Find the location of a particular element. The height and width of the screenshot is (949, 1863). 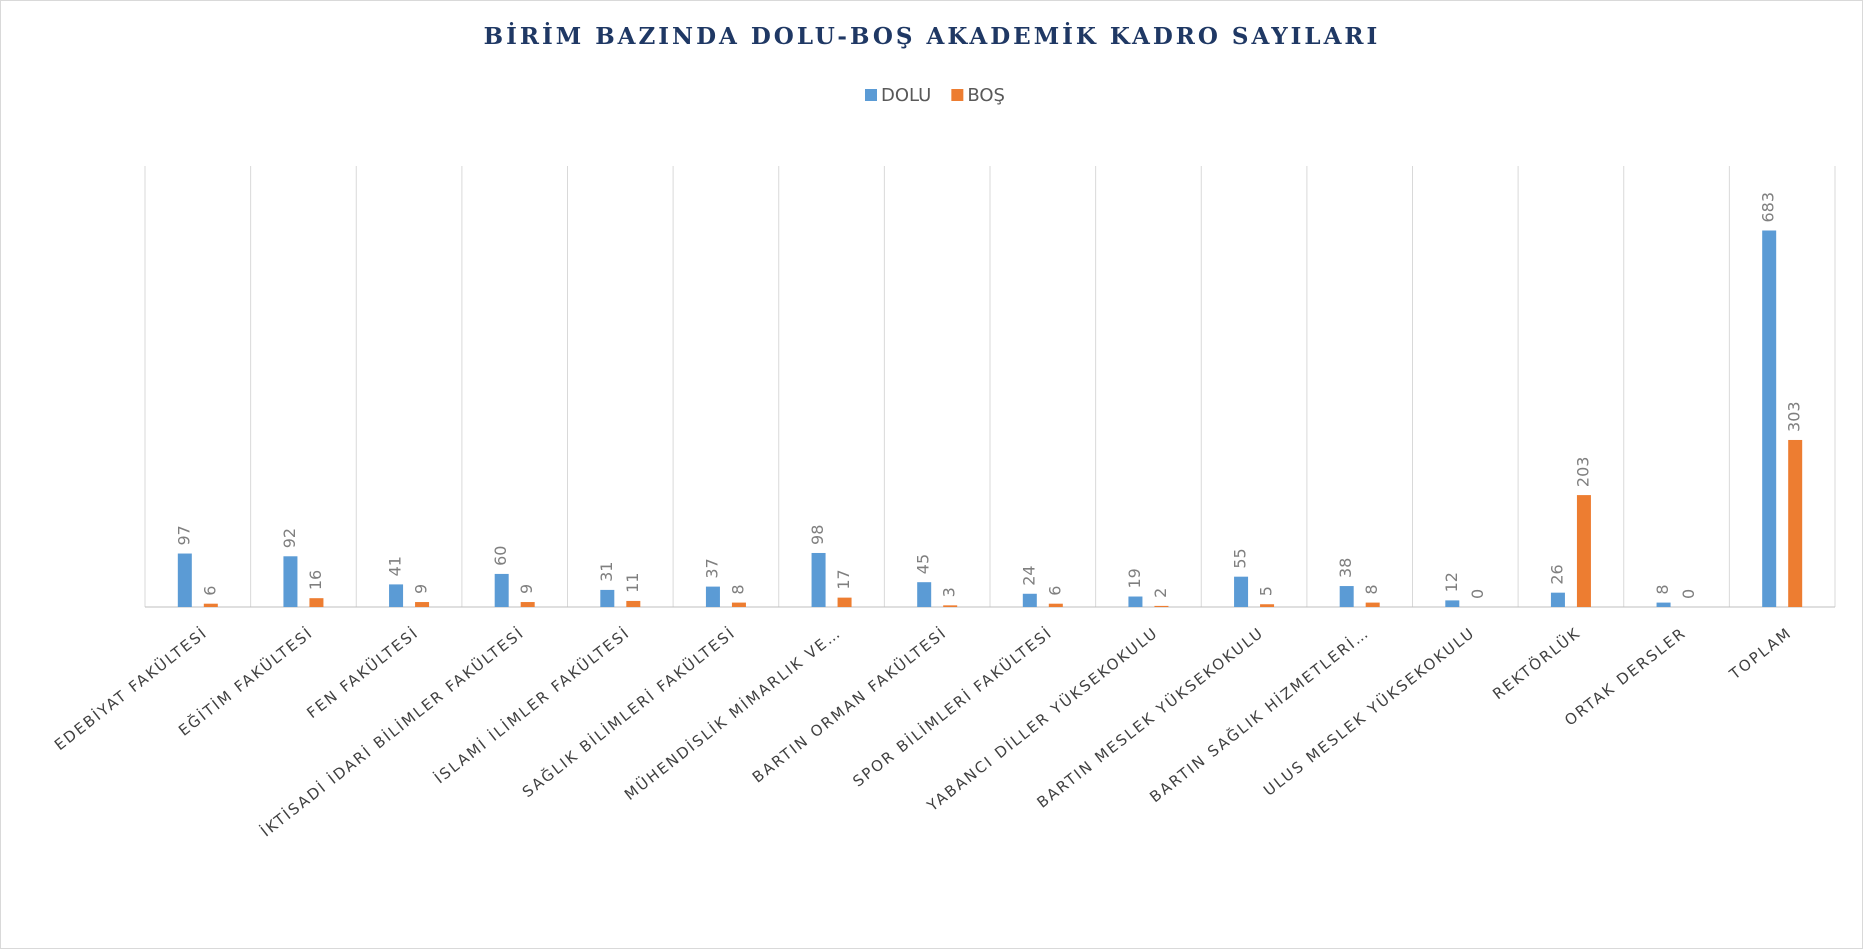

data-label: 11 is located at coordinates (632, 583).